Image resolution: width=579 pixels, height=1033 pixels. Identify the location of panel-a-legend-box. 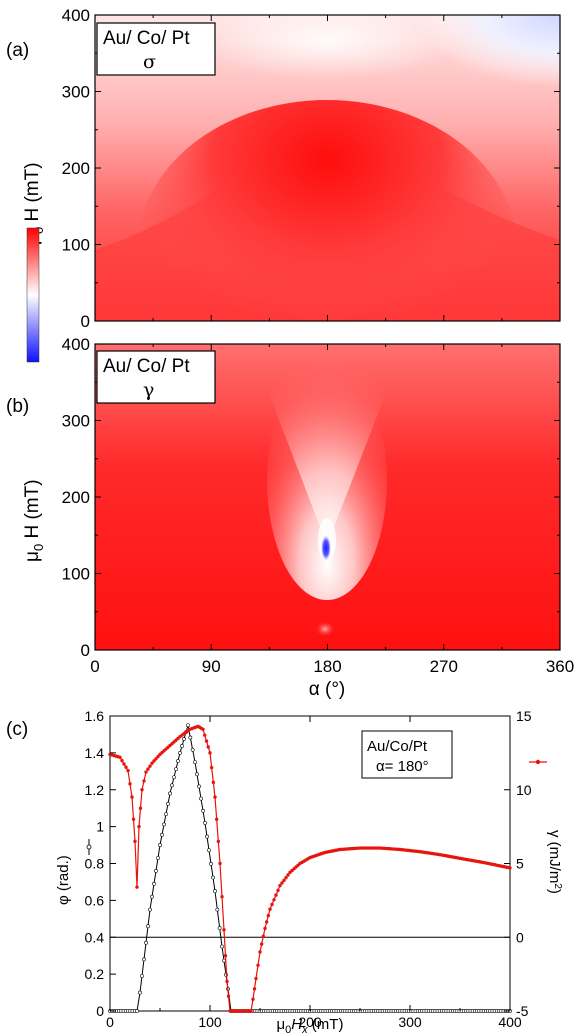
(156, 49).